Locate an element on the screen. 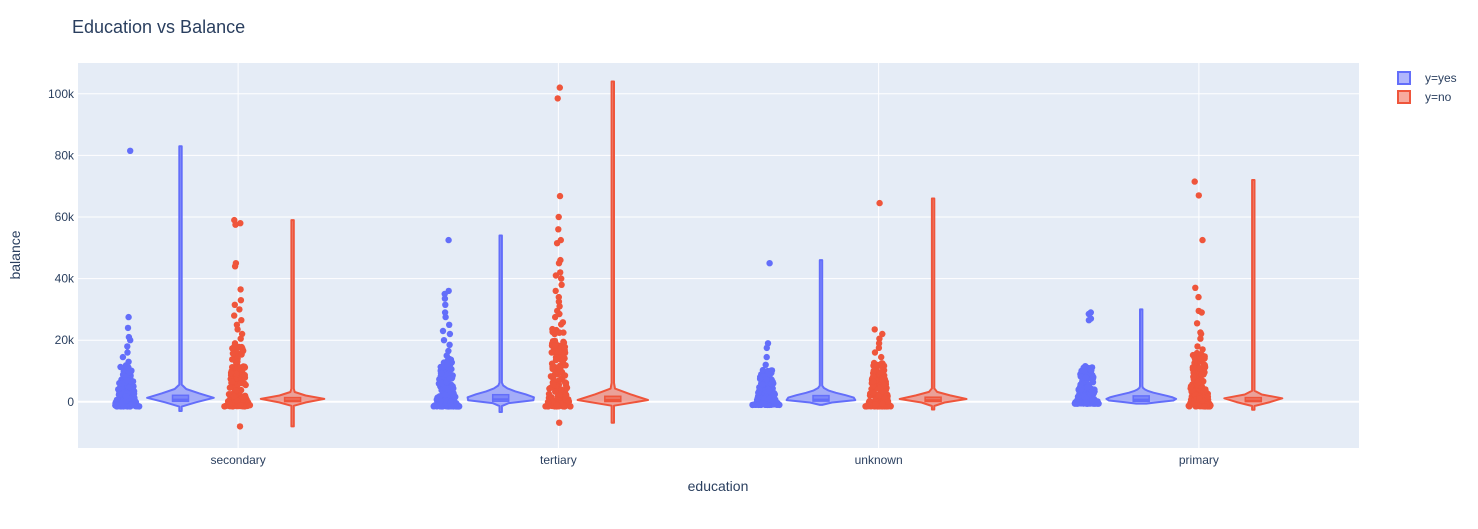 This screenshot has height=529, width=1478. y-tick-label: 100k is located at coordinates (61, 94).